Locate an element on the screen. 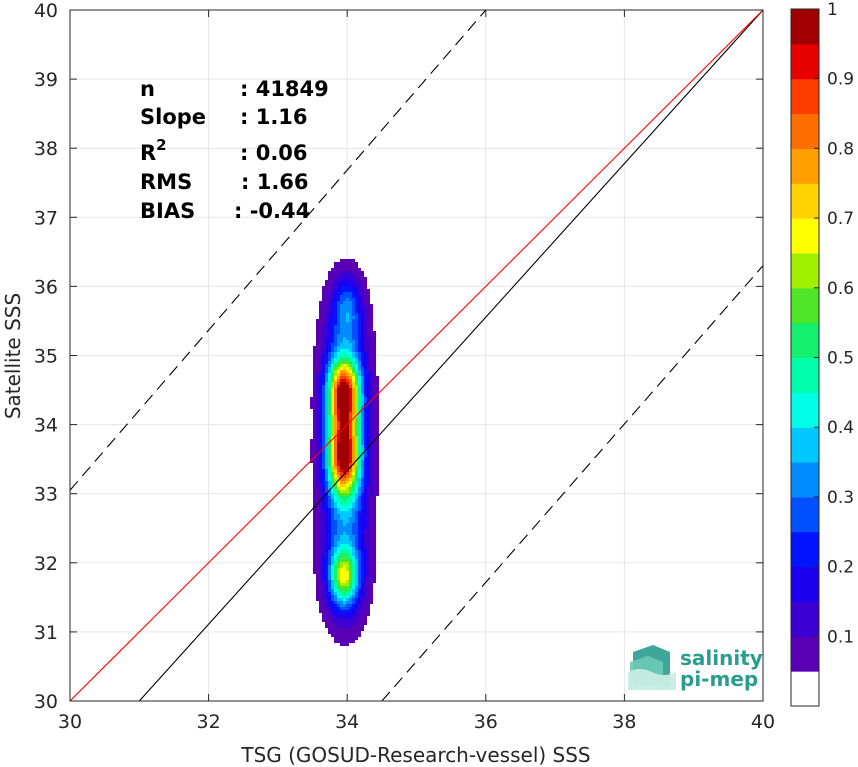 This screenshot has height=767, width=858. colorbar-tick-label: 0.2 is located at coordinates (840, 568).